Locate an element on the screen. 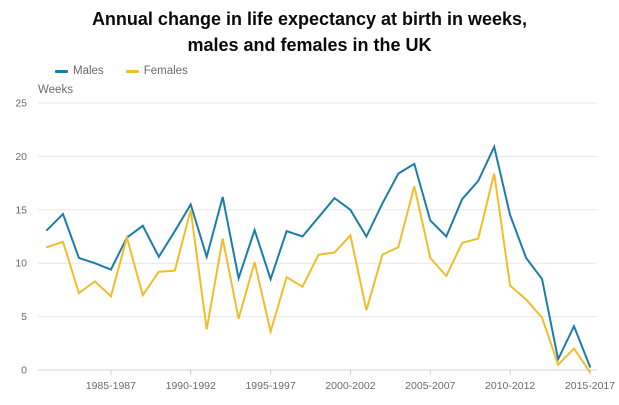 This screenshot has width=619, height=405. x-tick-label: 2010-2012 is located at coordinates (510, 386).